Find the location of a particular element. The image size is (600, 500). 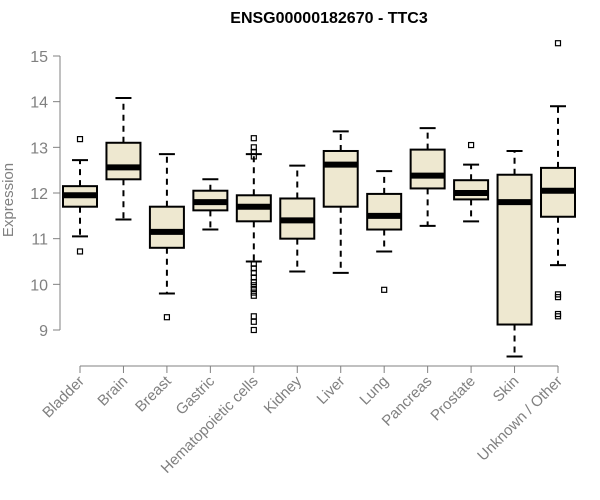

x-tick-label: Brain is located at coordinates (112, 391).